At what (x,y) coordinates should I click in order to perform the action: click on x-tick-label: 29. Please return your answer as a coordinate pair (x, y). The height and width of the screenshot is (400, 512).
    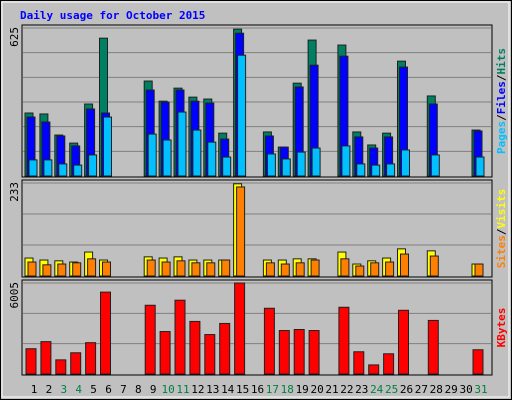
    Looking at the image, I should click on (451, 389).